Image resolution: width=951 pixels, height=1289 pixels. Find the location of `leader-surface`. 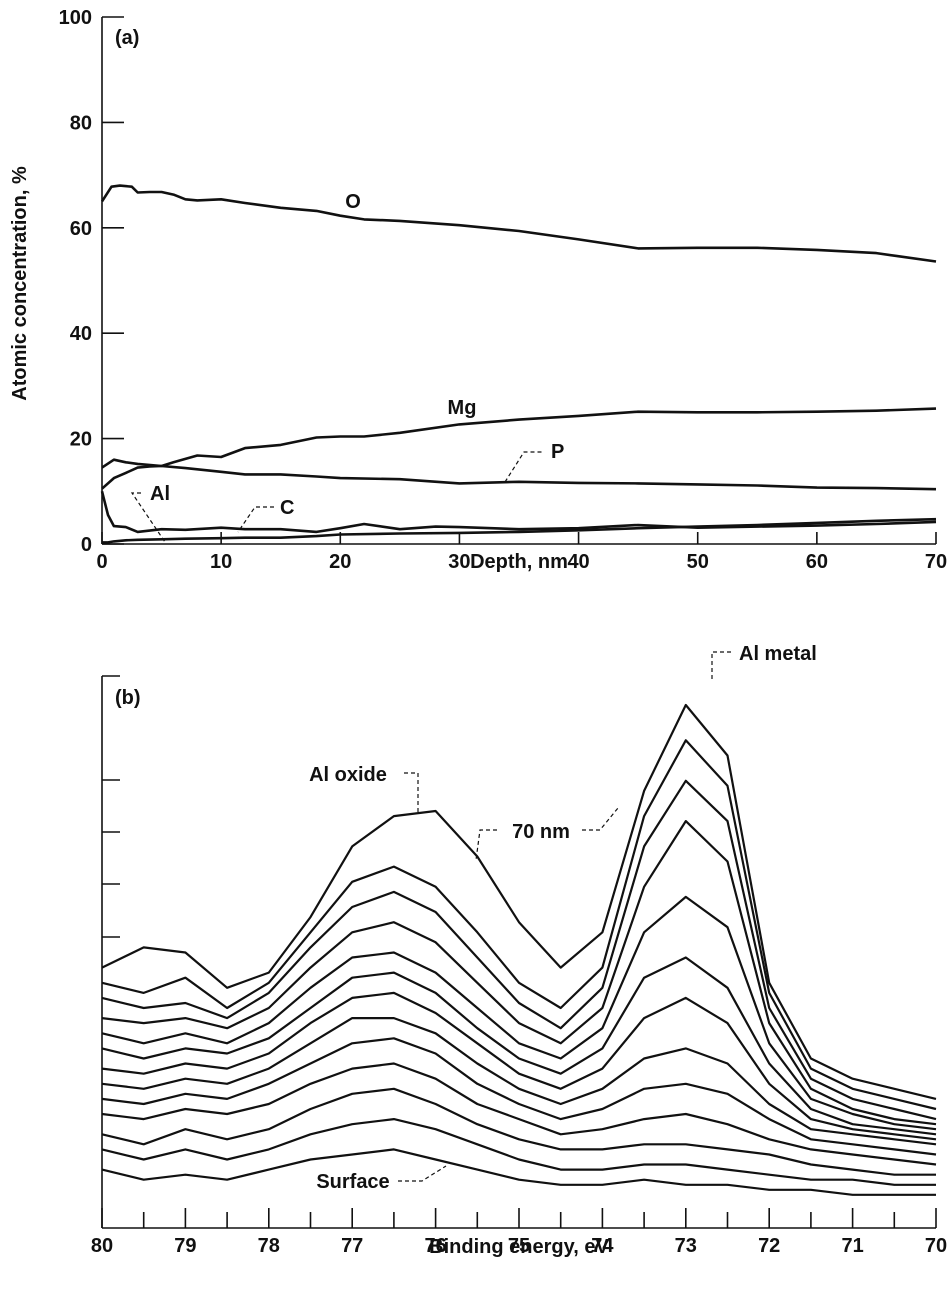

leader-surface is located at coordinates (422, 1173).